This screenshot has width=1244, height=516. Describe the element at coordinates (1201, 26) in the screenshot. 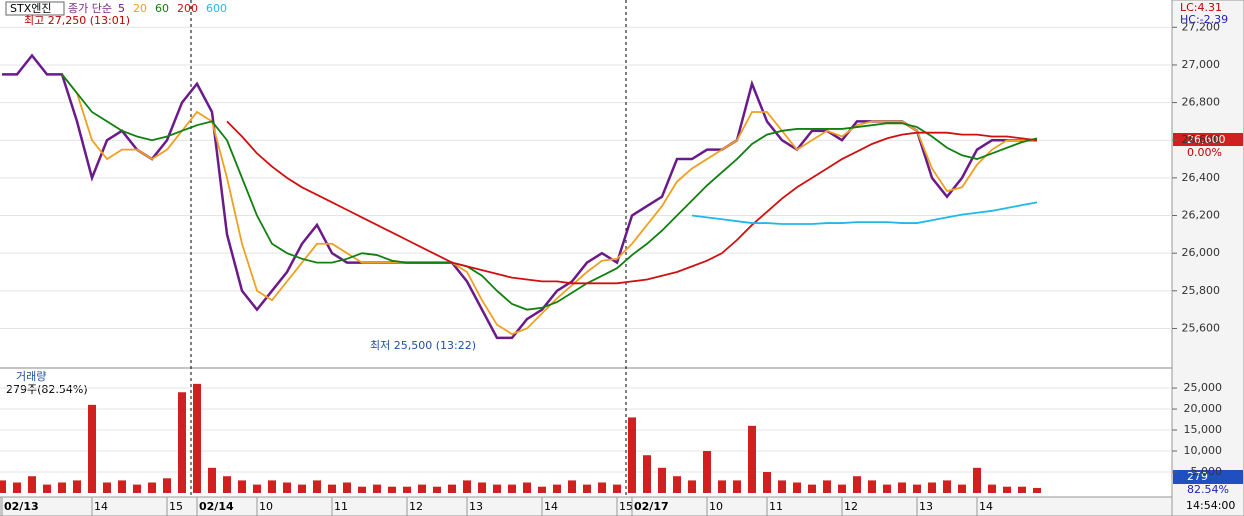

I see `y-tick-label: 27,200` at that location.